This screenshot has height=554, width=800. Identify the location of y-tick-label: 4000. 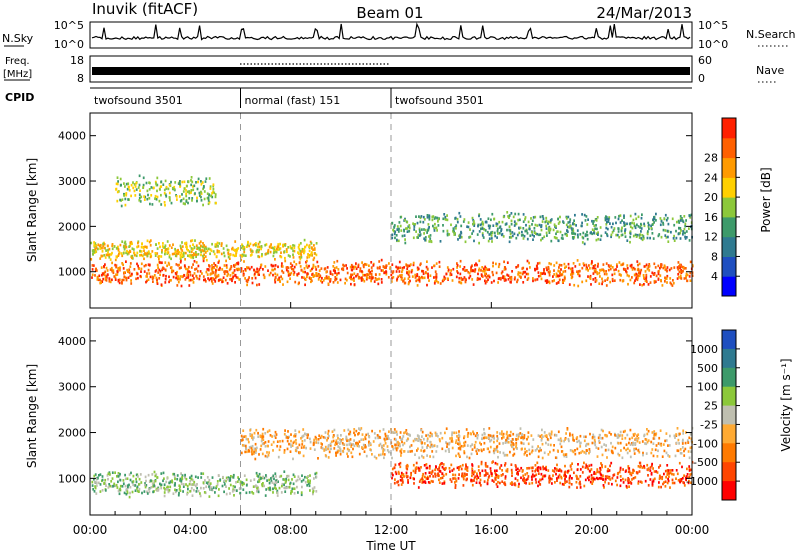
(72, 341).